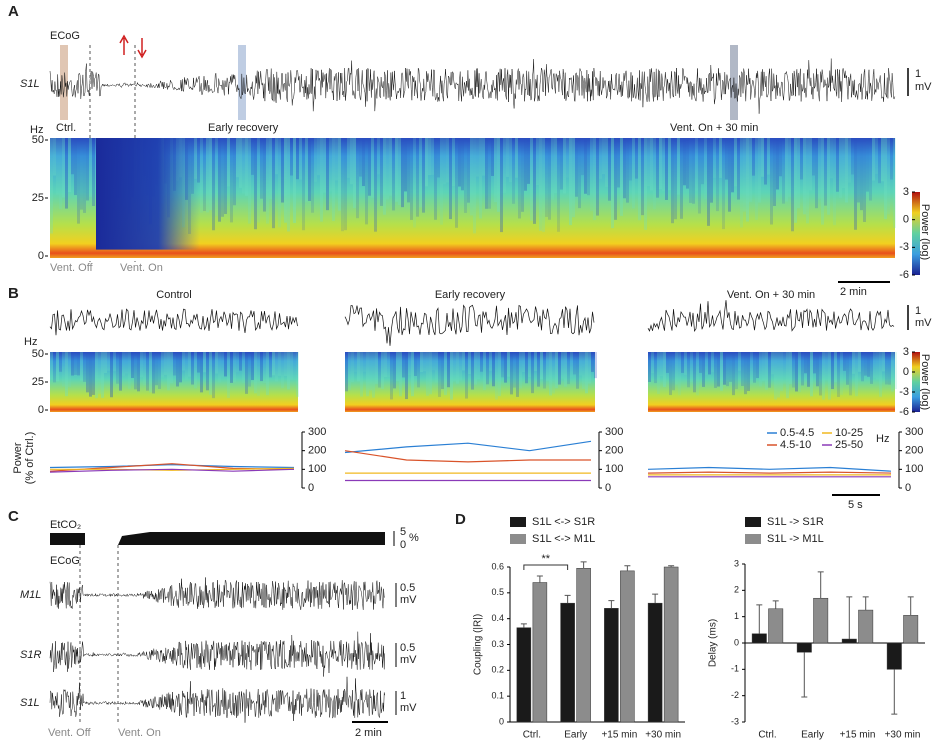 This screenshot has height=743, width=936. What do you see at coordinates (470, 382) in the screenshot?
I see `spectrogram` at bounding box center [470, 382].